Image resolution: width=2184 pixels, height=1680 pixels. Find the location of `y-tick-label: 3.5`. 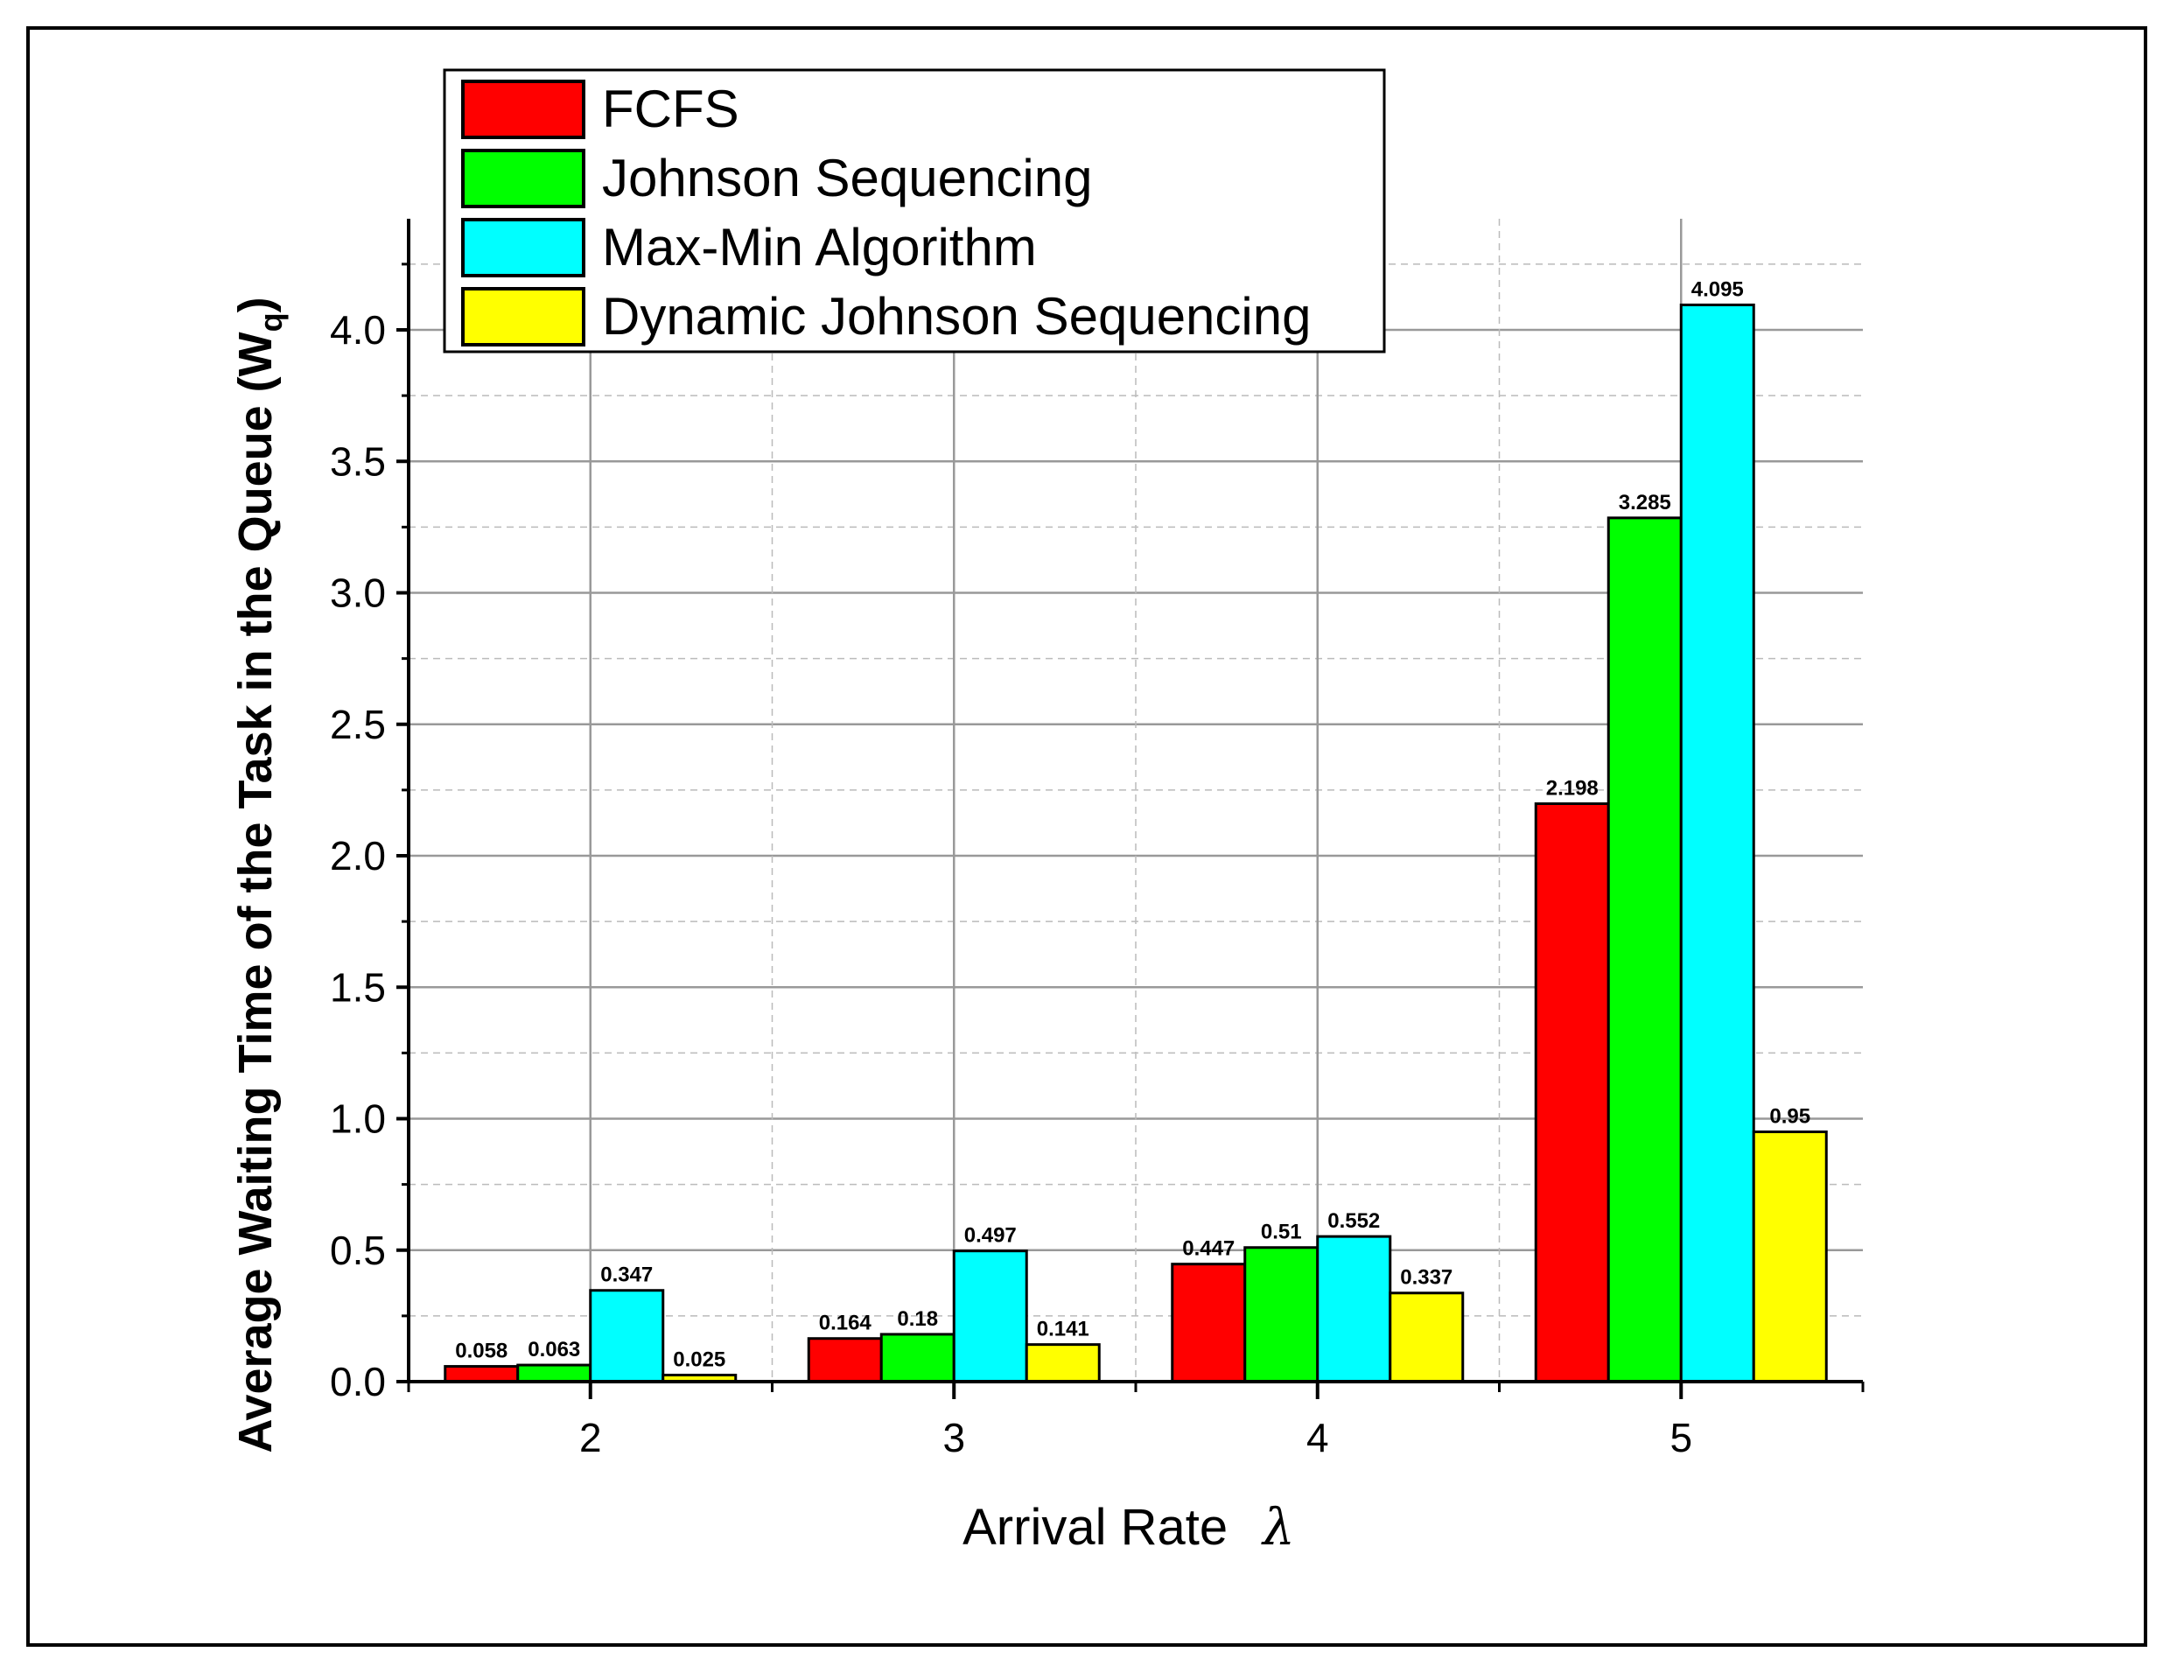

y-tick-label: 3.5 is located at coordinates (358, 461).